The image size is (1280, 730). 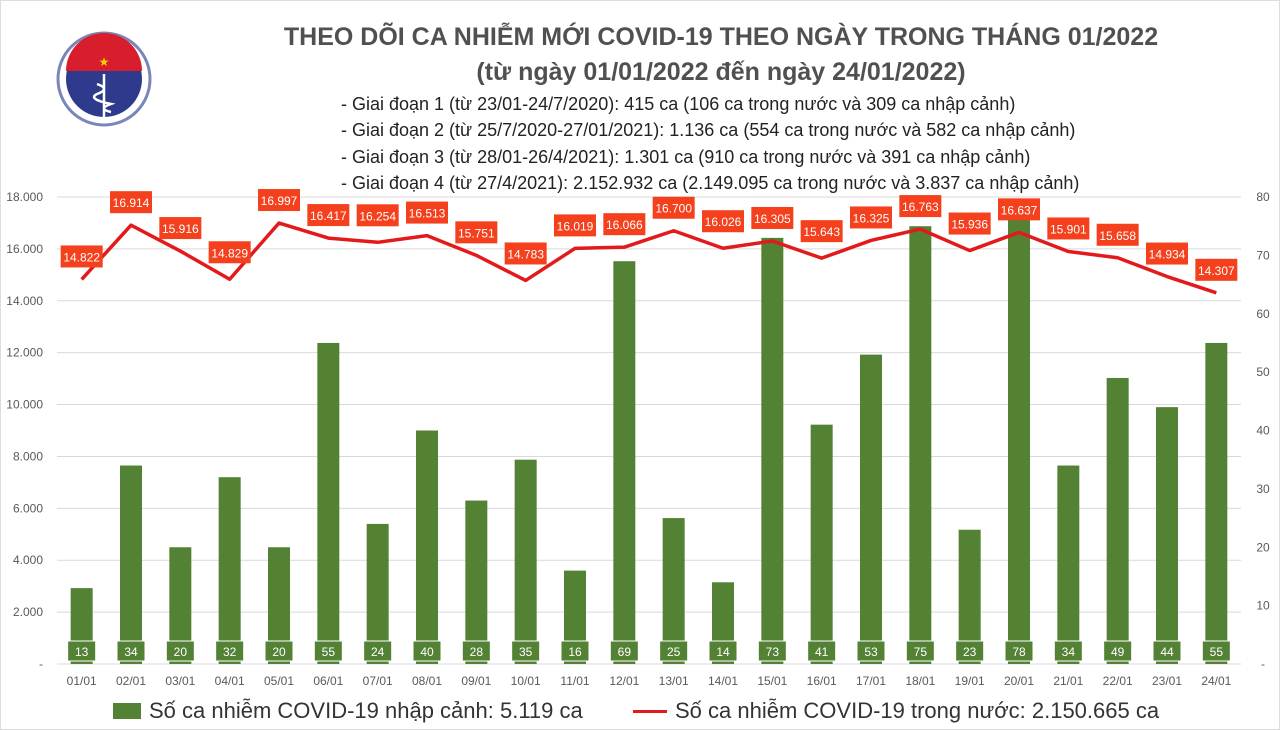 What do you see at coordinates (1263, 547) in the screenshot?
I see `right-axis-tick-label: 20` at bounding box center [1263, 547].